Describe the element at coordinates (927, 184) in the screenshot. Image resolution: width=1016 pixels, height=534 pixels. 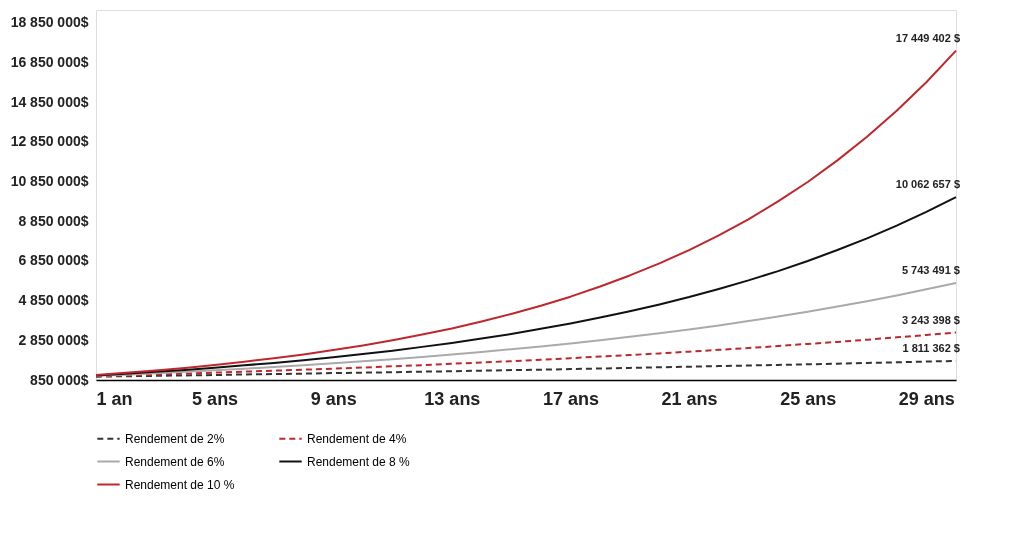
I see `data-label: 10 062 657 $` at that location.